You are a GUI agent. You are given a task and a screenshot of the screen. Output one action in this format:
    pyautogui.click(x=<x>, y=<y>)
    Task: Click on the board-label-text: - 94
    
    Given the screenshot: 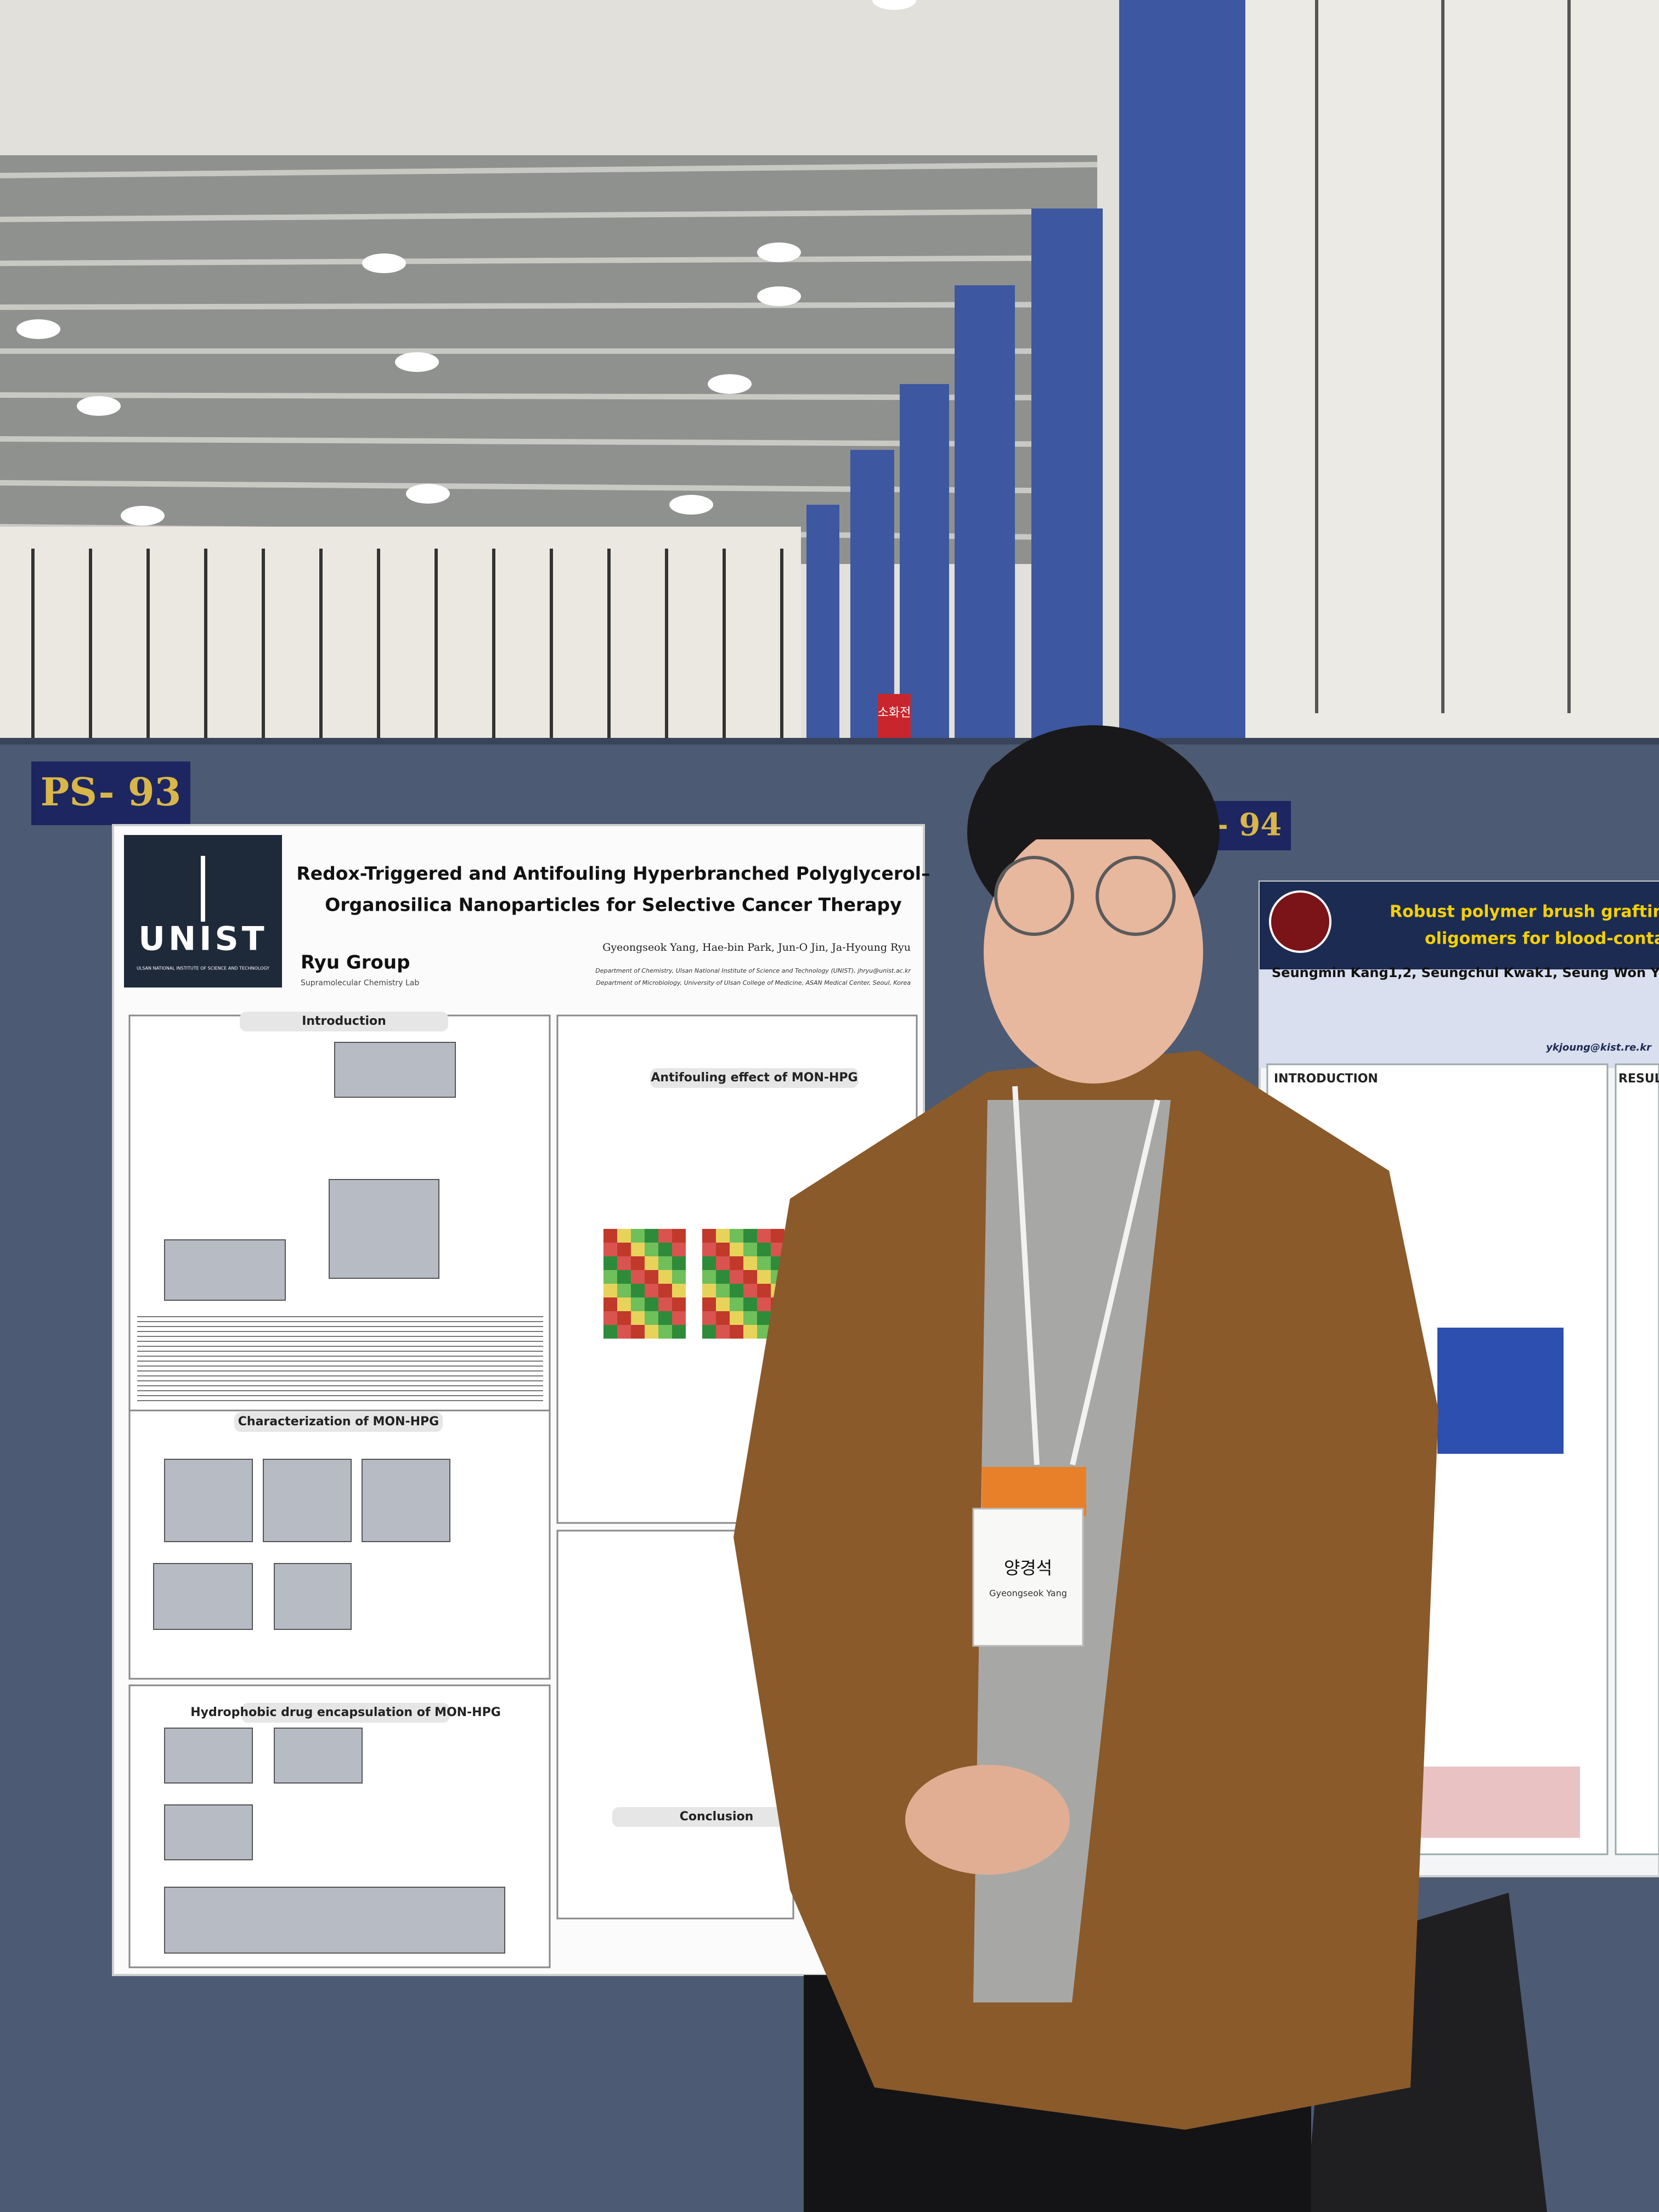 What is the action you would take?
    pyautogui.click(x=1249, y=825)
    